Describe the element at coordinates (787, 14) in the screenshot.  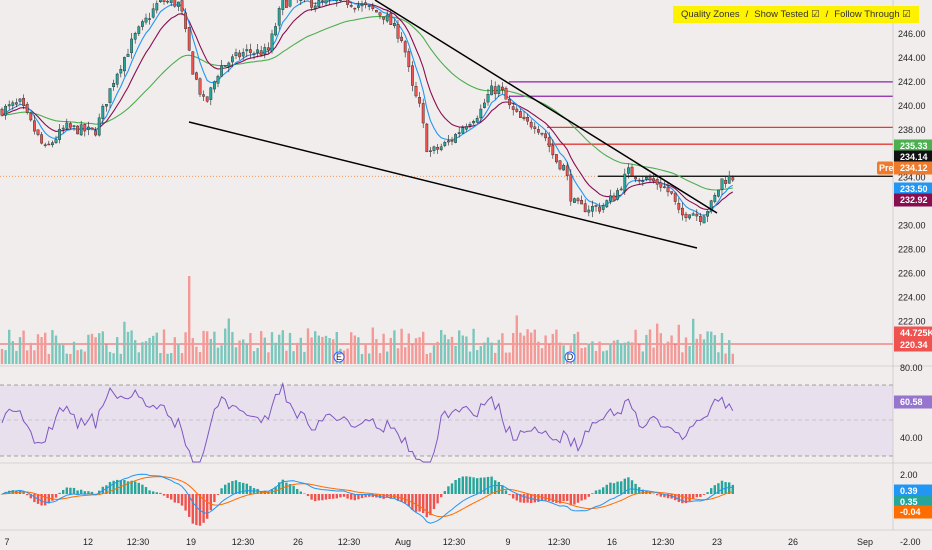
I see `show-tested-toggle: Show Tested ☑` at that location.